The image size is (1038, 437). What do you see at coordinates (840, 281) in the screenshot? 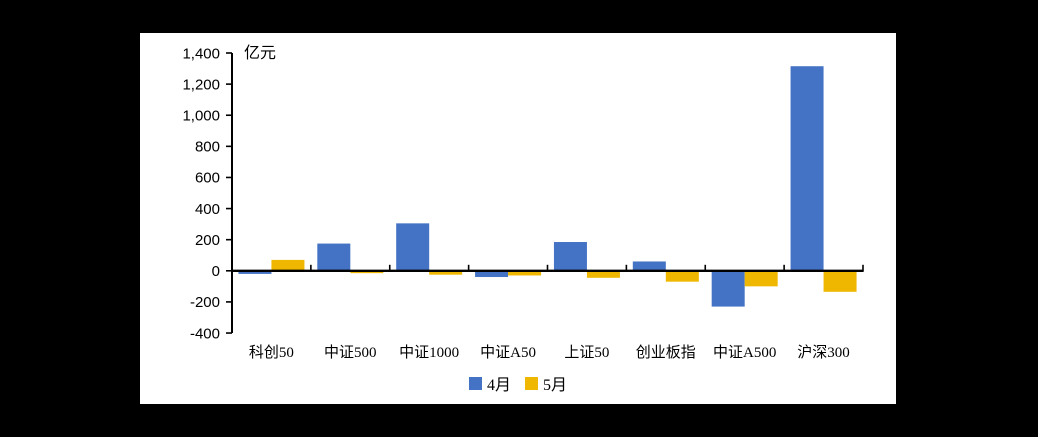
I see `bar-5月-沪深300` at bounding box center [840, 281].